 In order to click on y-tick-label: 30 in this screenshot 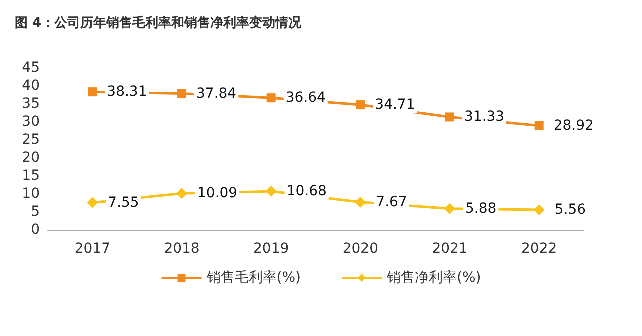, I will do `click(31, 122)`.